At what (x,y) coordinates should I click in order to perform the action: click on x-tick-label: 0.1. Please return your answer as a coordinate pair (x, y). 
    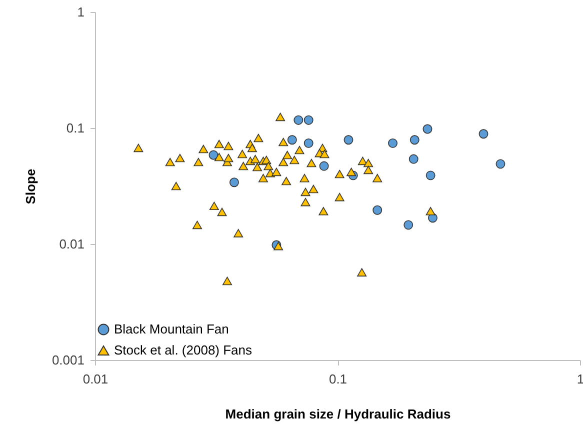
    Looking at the image, I should click on (338, 379).